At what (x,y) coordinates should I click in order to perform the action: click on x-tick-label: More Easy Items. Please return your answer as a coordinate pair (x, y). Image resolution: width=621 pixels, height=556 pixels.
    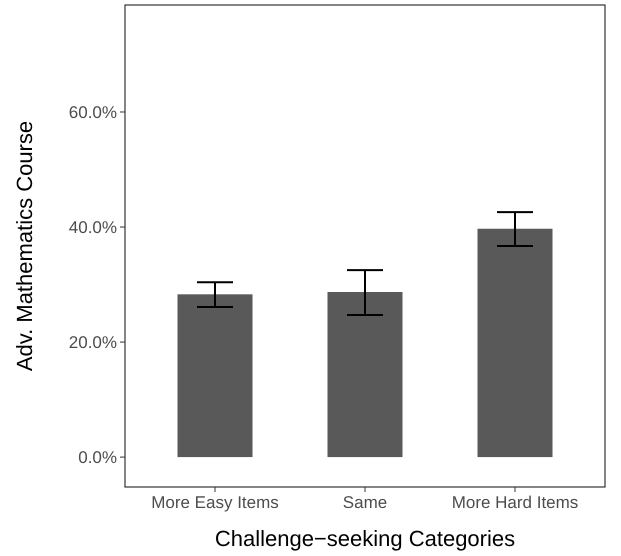
    Looking at the image, I should click on (215, 502).